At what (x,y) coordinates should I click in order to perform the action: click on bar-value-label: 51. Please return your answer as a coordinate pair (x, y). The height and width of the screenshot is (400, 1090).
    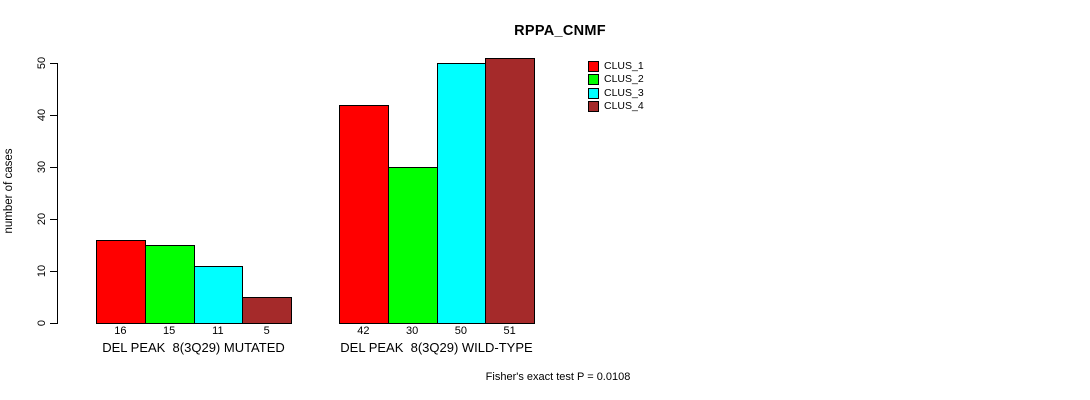
    Looking at the image, I should click on (509, 331).